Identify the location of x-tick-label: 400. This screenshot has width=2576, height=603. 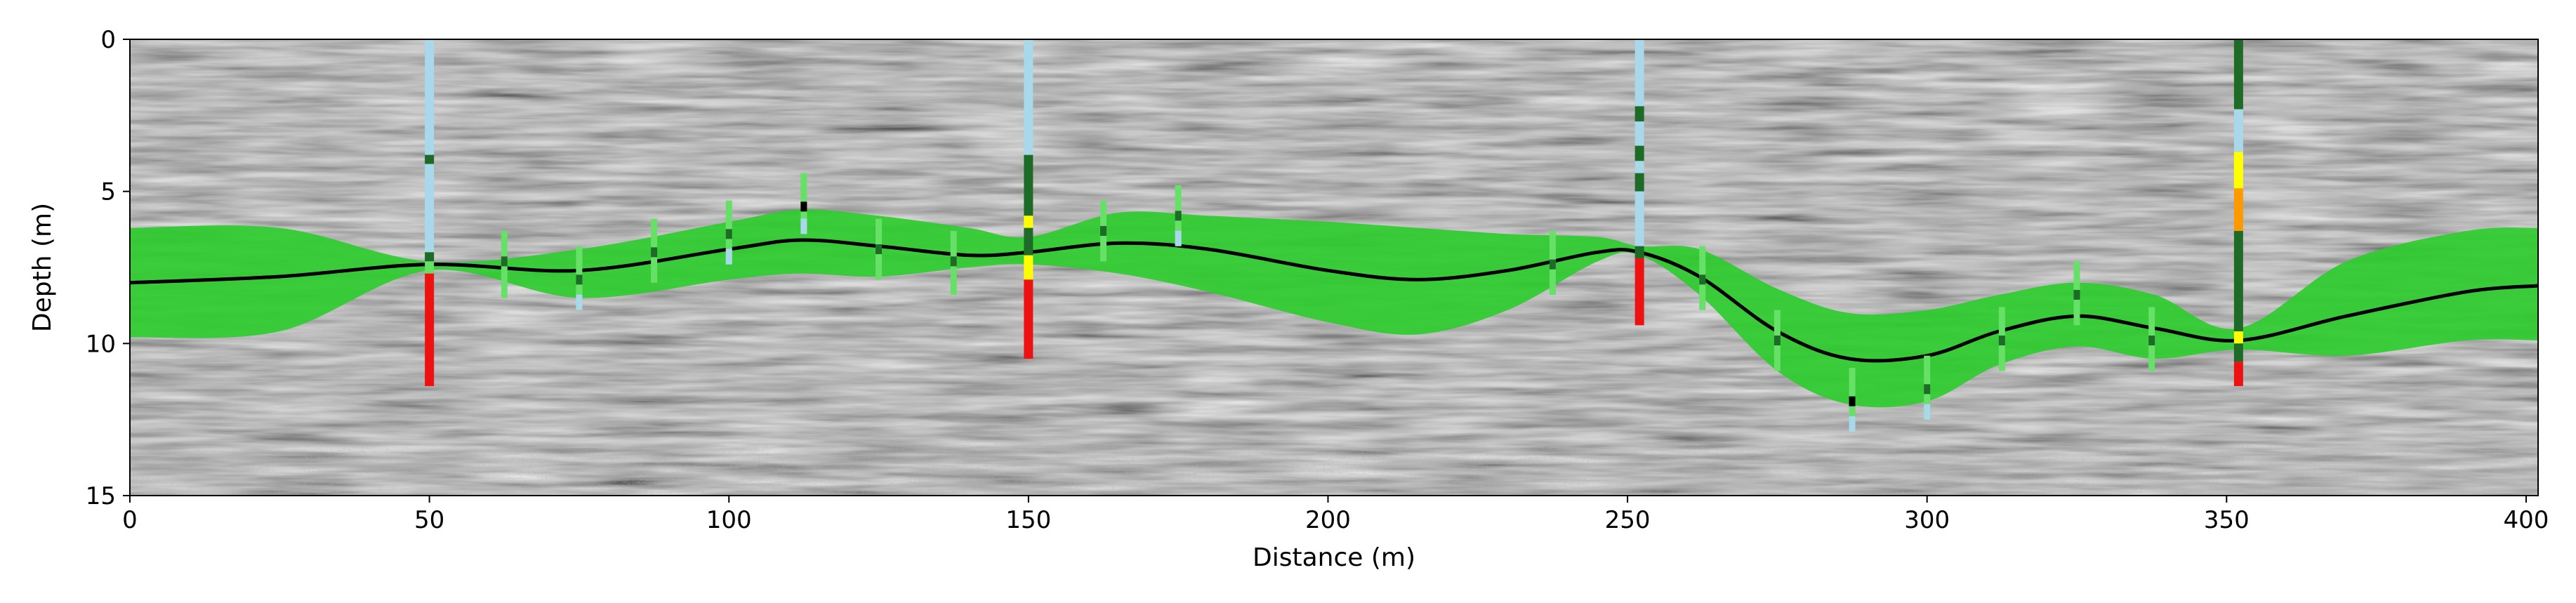
(2526, 520).